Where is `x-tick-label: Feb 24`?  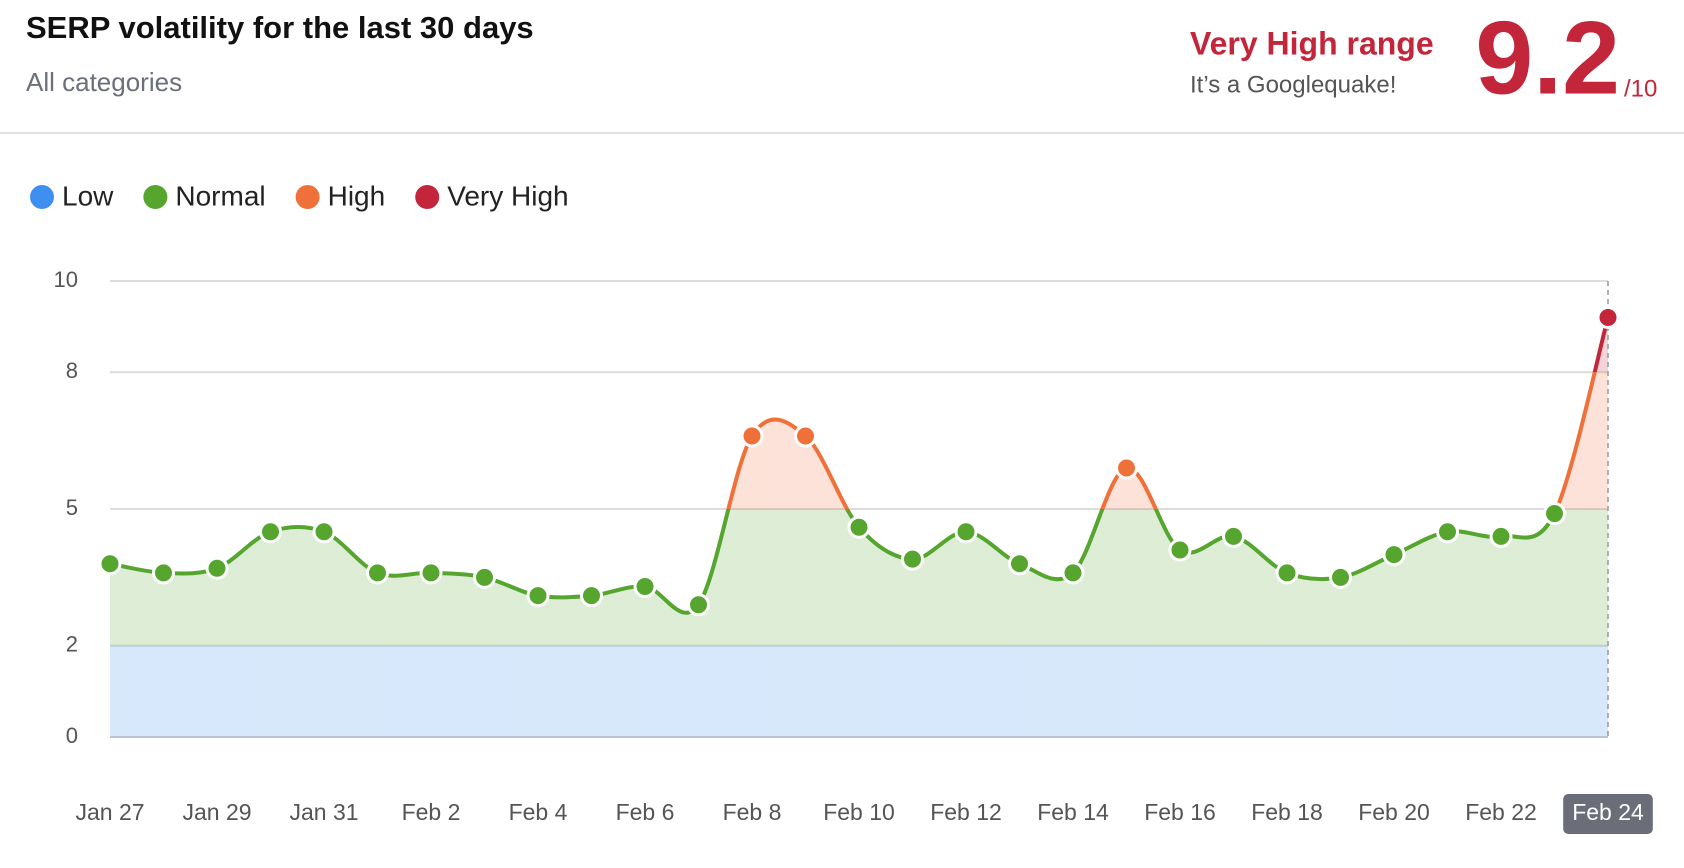 x-tick-label: Feb 24 is located at coordinates (1608, 812).